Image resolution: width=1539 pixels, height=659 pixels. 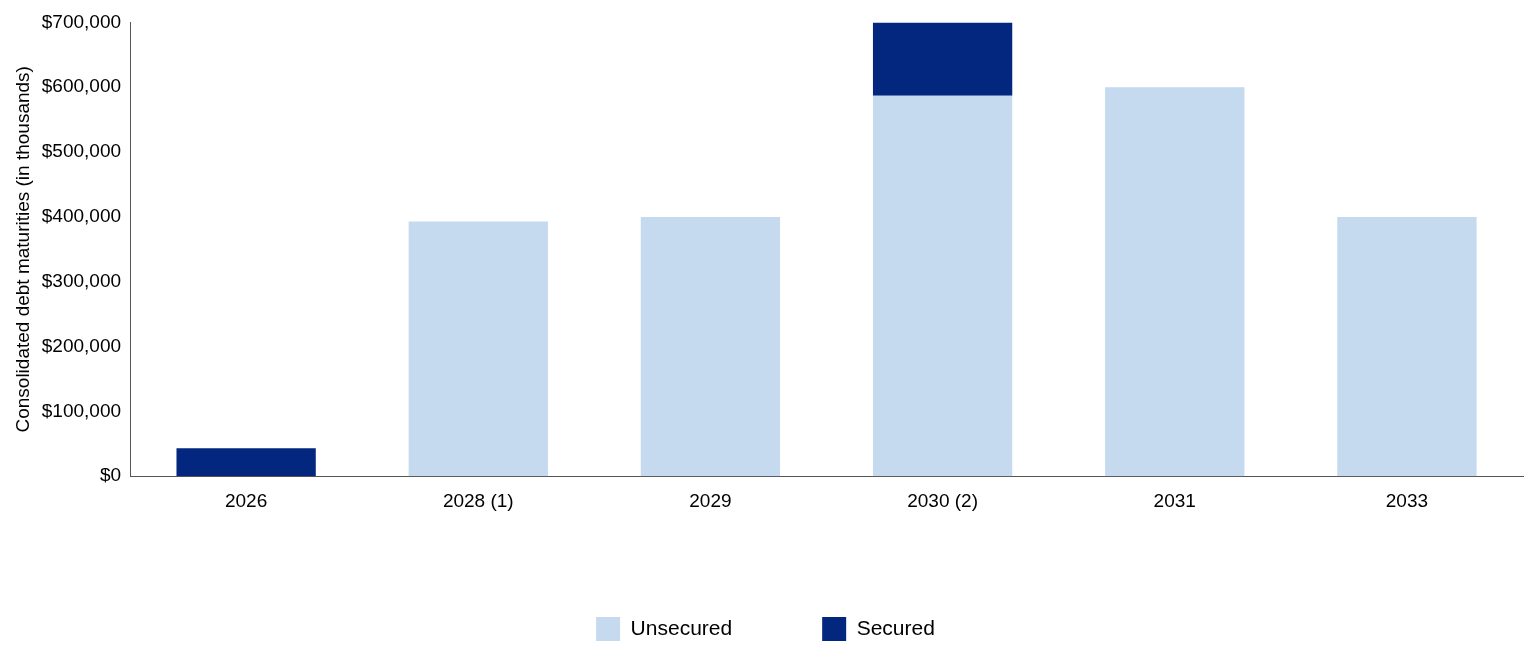 I want to click on x-tick-label: 2031, so click(x=1174, y=500).